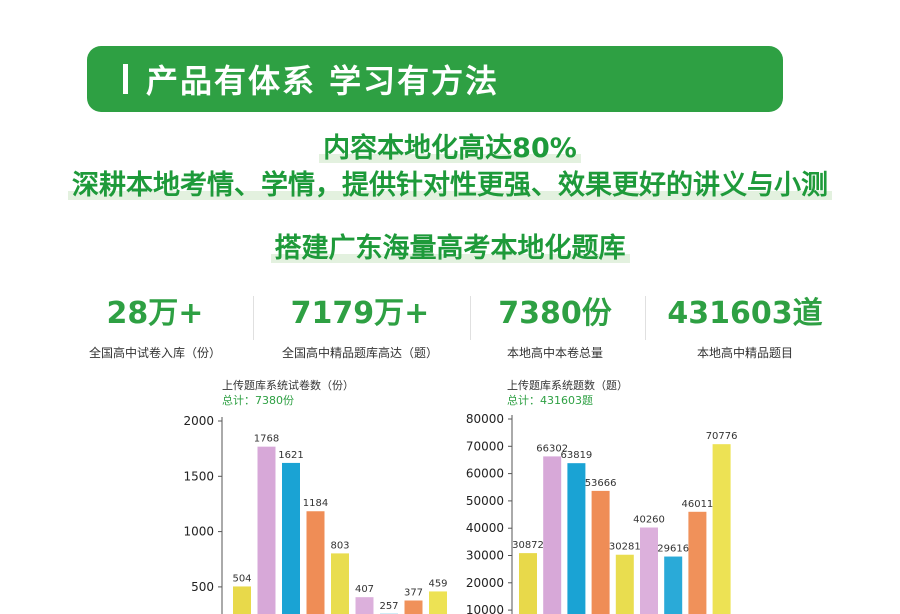 Image resolution: width=900 pixels, height=614 pixels. What do you see at coordinates (601, 483) in the screenshot?
I see `bar-value-label: 53666` at bounding box center [601, 483].